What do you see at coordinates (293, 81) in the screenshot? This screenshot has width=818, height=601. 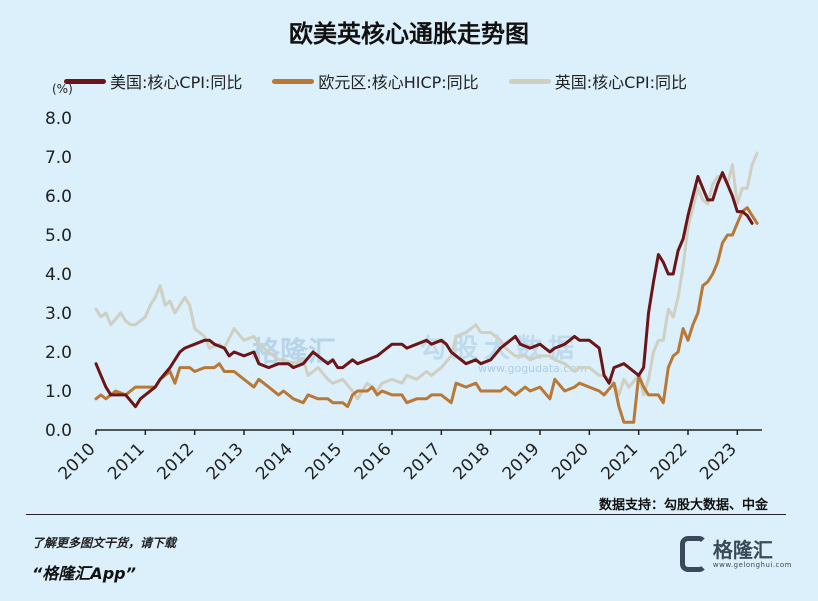 I see `legend-swatch-eu` at bounding box center [293, 81].